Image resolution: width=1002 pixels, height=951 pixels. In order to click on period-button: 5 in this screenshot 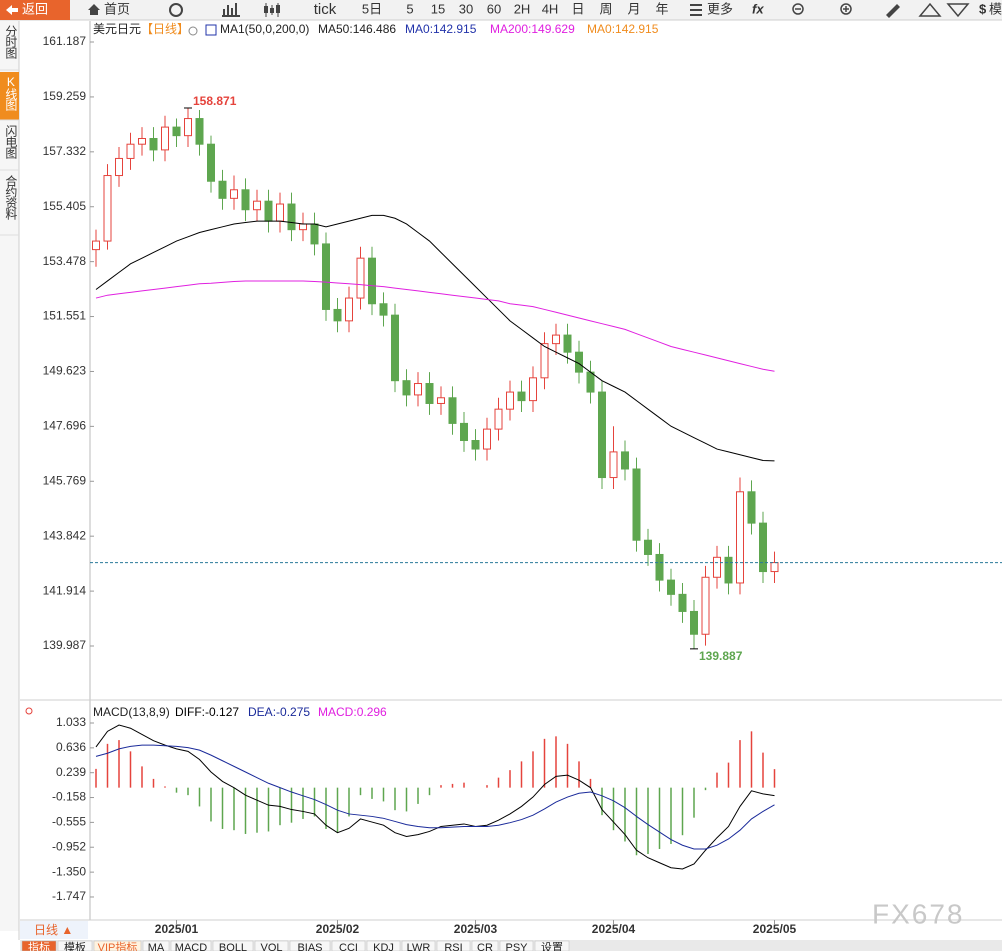, I will do `click(409, 8)`.